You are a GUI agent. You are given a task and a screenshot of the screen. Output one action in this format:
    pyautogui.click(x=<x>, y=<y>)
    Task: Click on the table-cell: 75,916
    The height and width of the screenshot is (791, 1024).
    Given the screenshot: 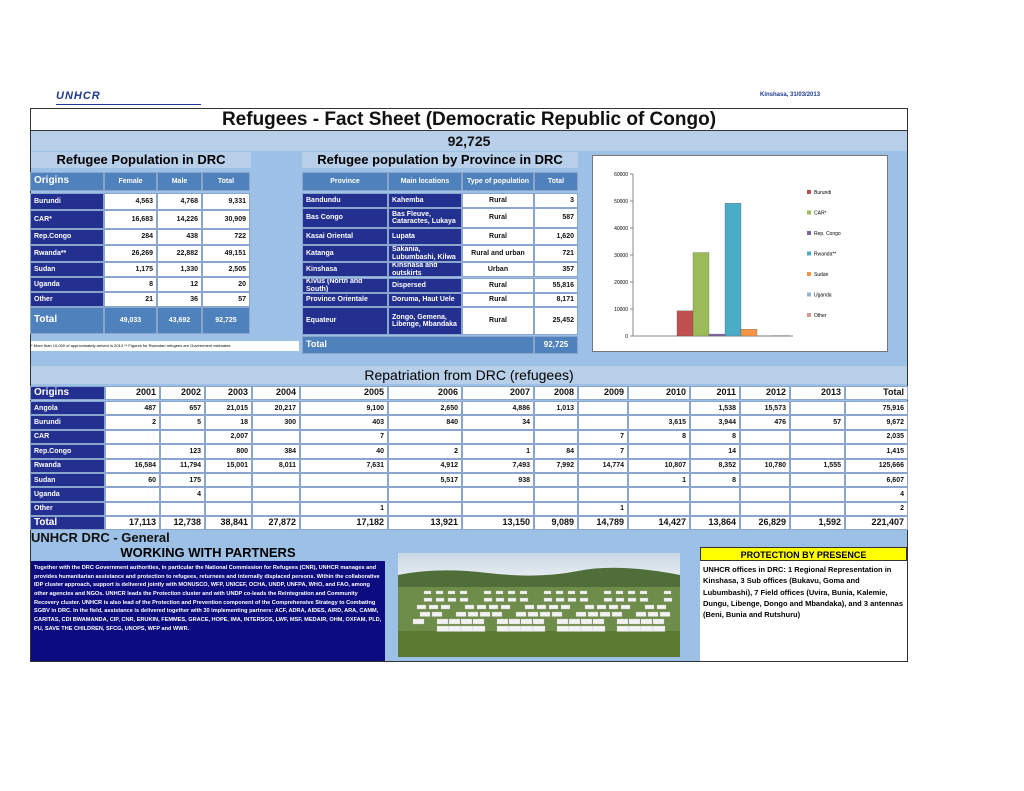 What is the action you would take?
    pyautogui.click(x=876, y=408)
    